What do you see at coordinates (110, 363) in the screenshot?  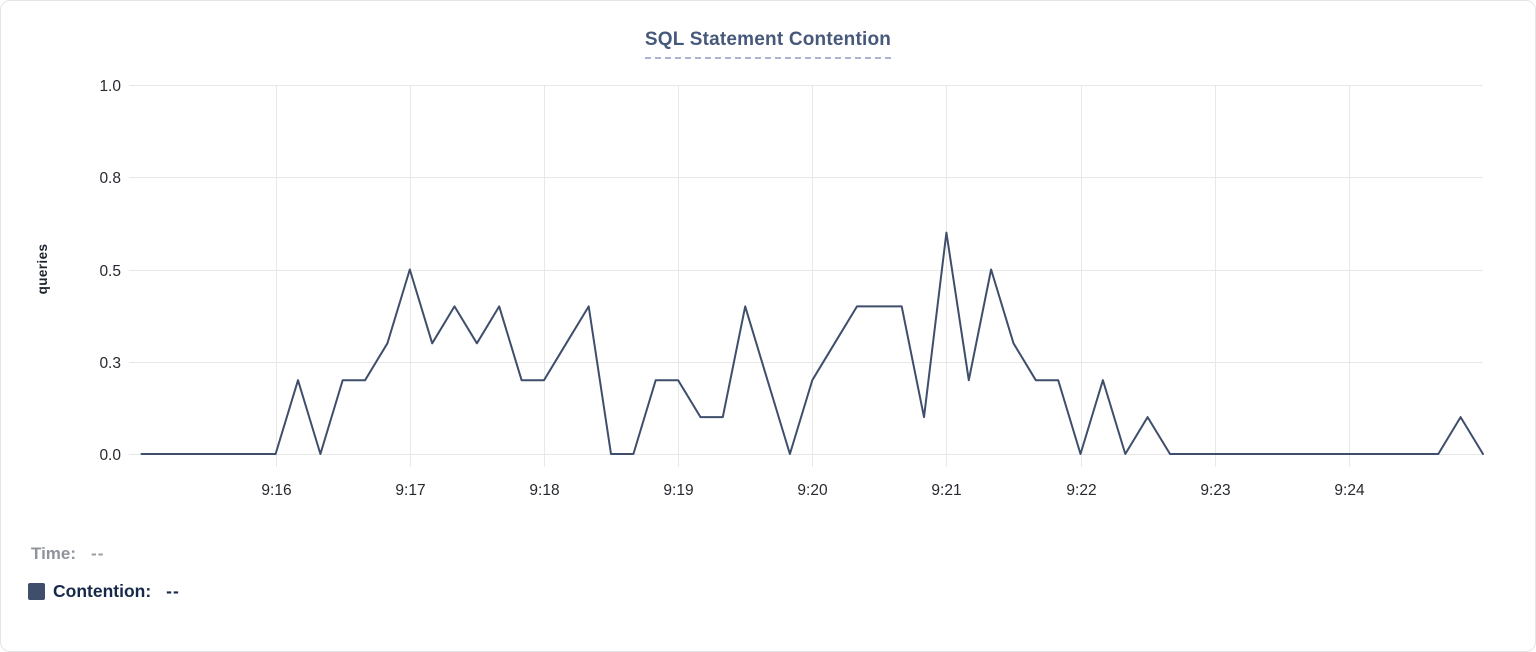 I see `y-tick-label: 0.3` at bounding box center [110, 363].